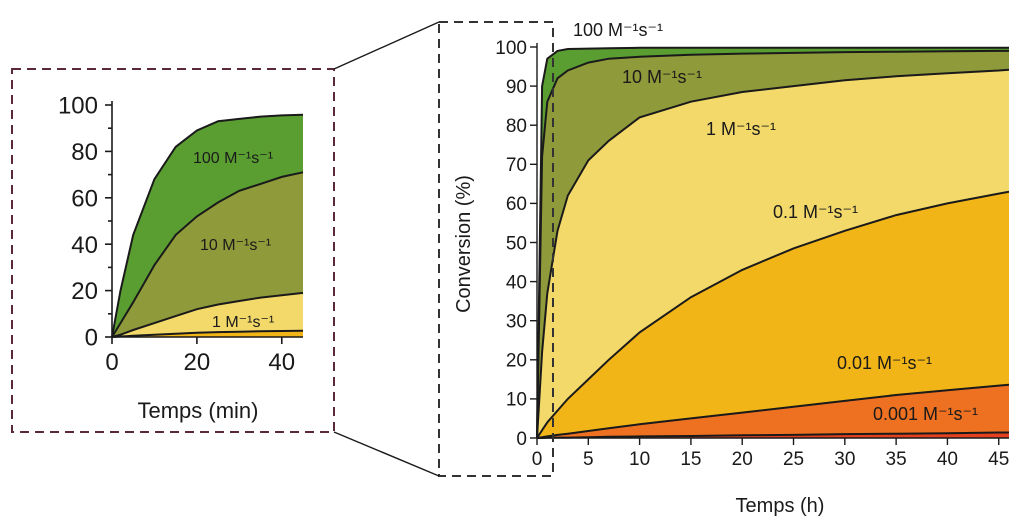 This screenshot has width=1009, height=525. What do you see at coordinates (233, 158) in the screenshot?
I see `series-label-0-0: 100 M⁻¹s⁻¹` at bounding box center [233, 158].